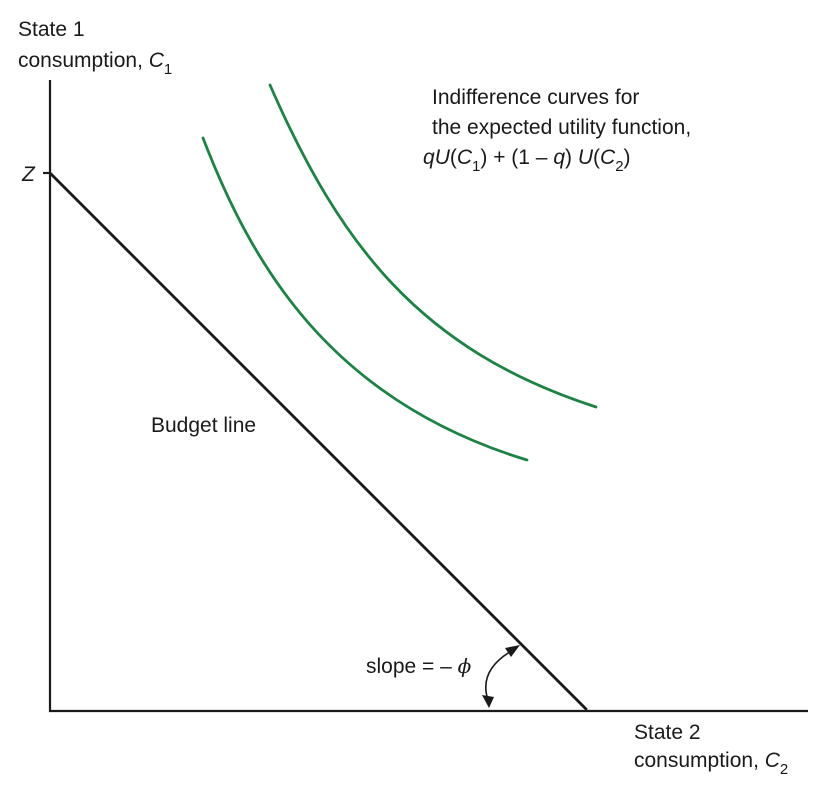  I want to click on slope-label: slope = – ϕ, so click(419, 666).